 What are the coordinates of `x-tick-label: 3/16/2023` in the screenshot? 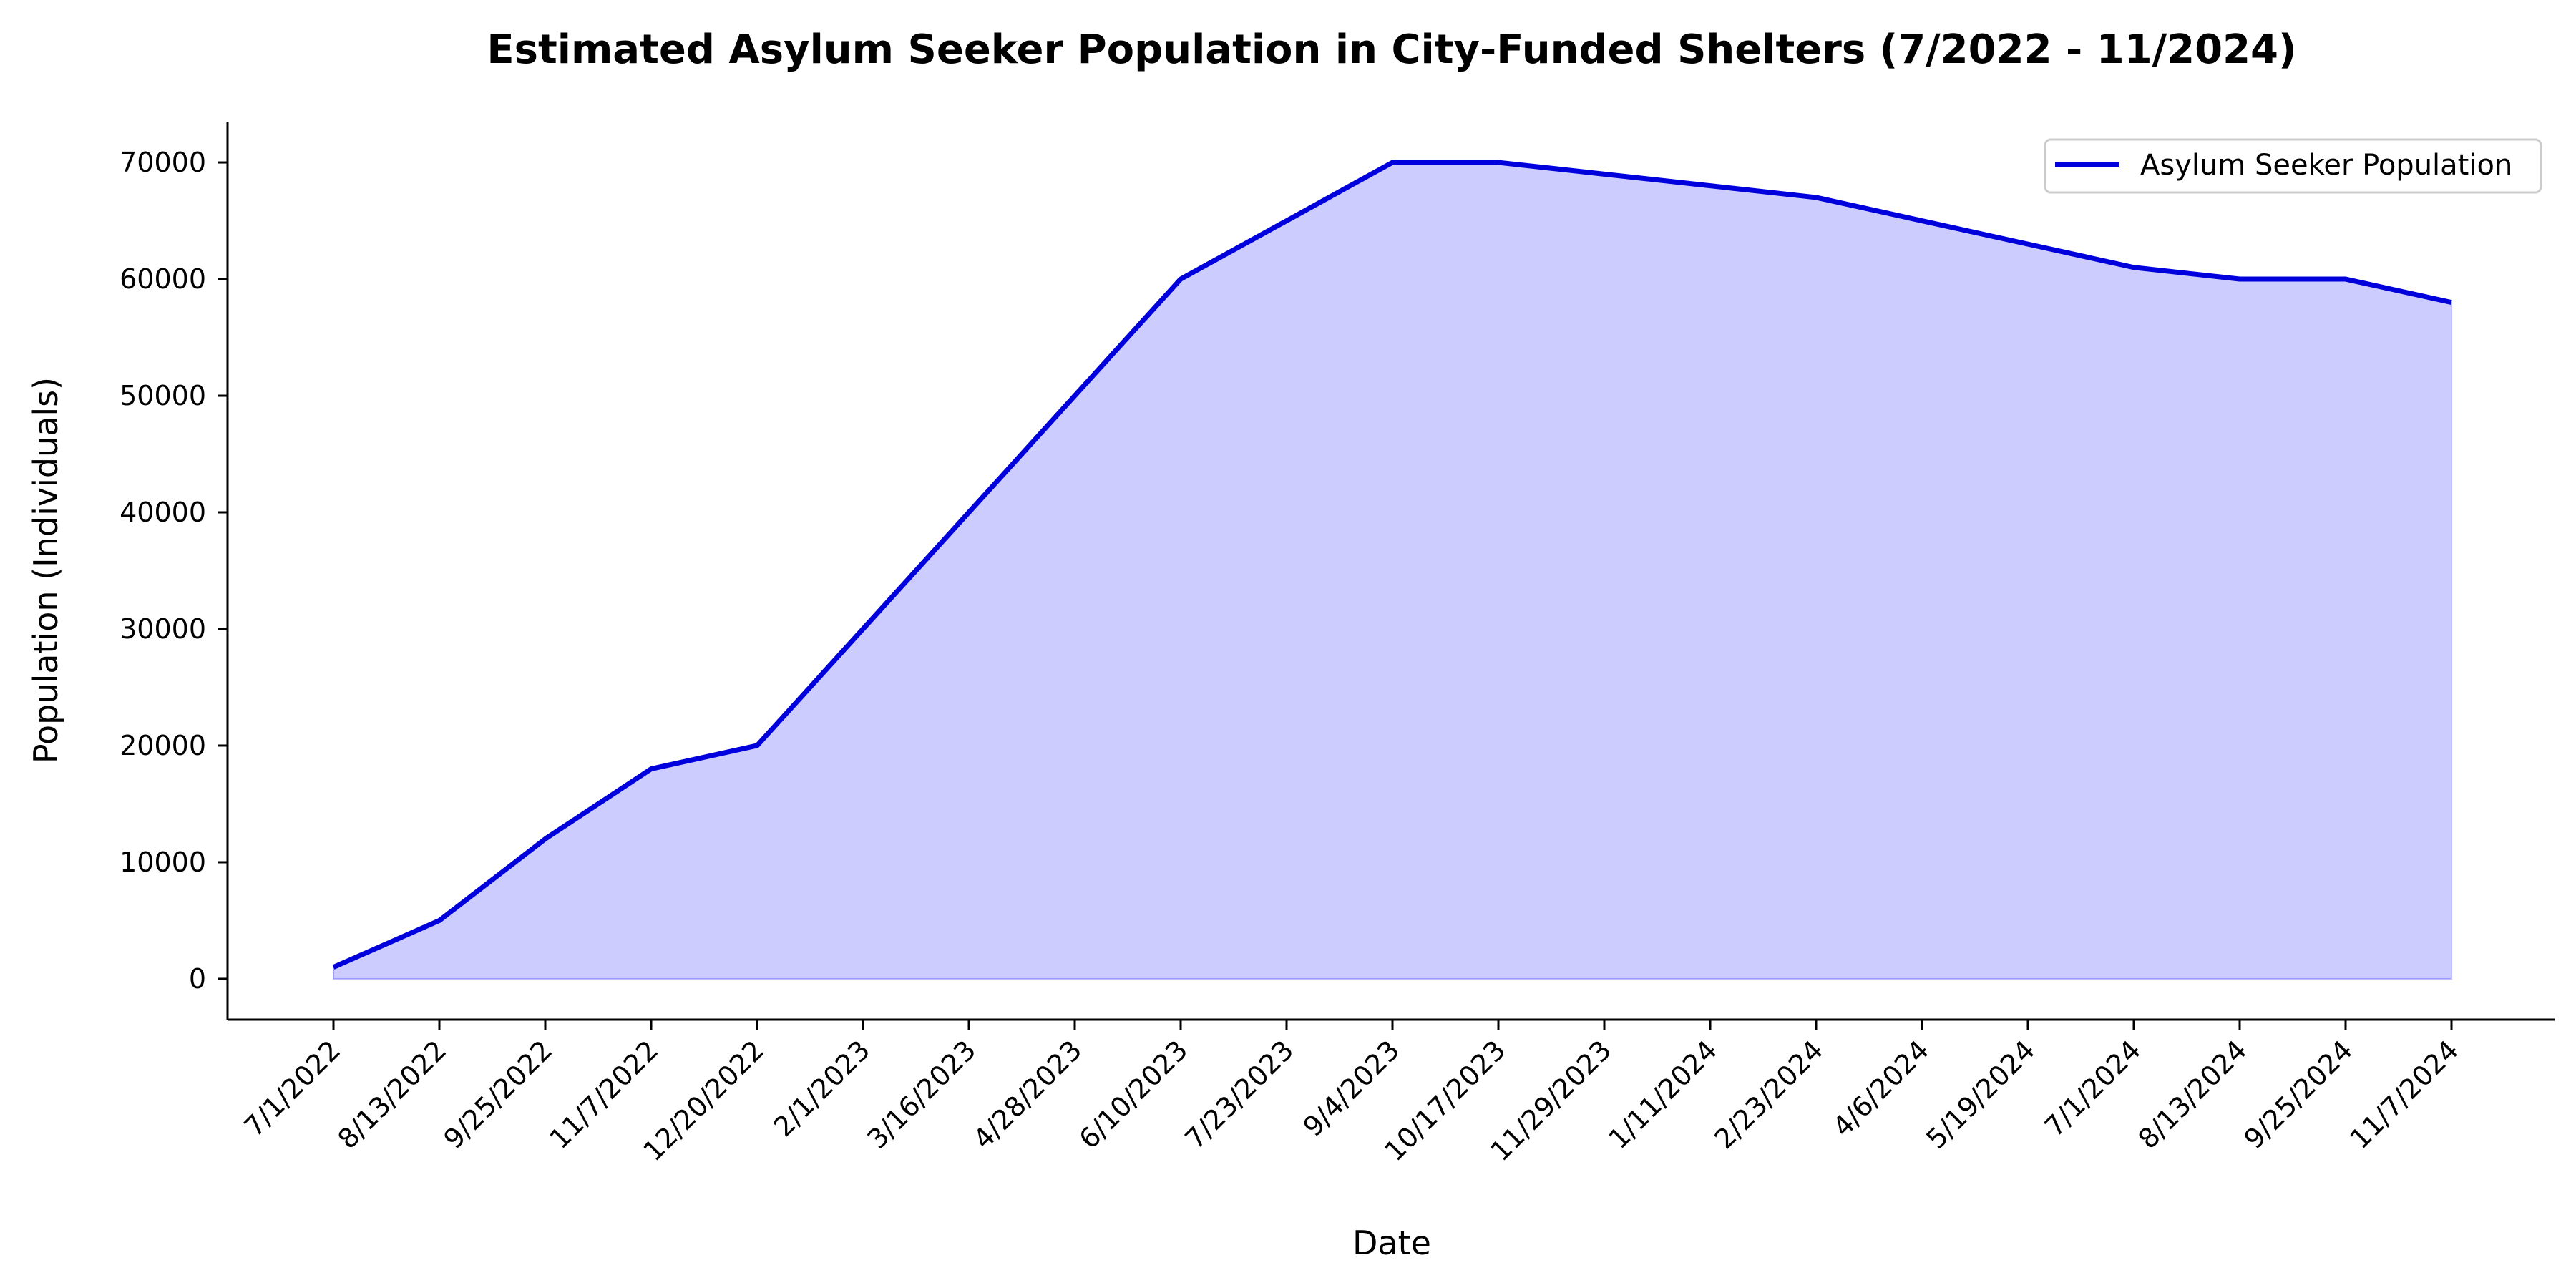 It's located at (921, 1094).